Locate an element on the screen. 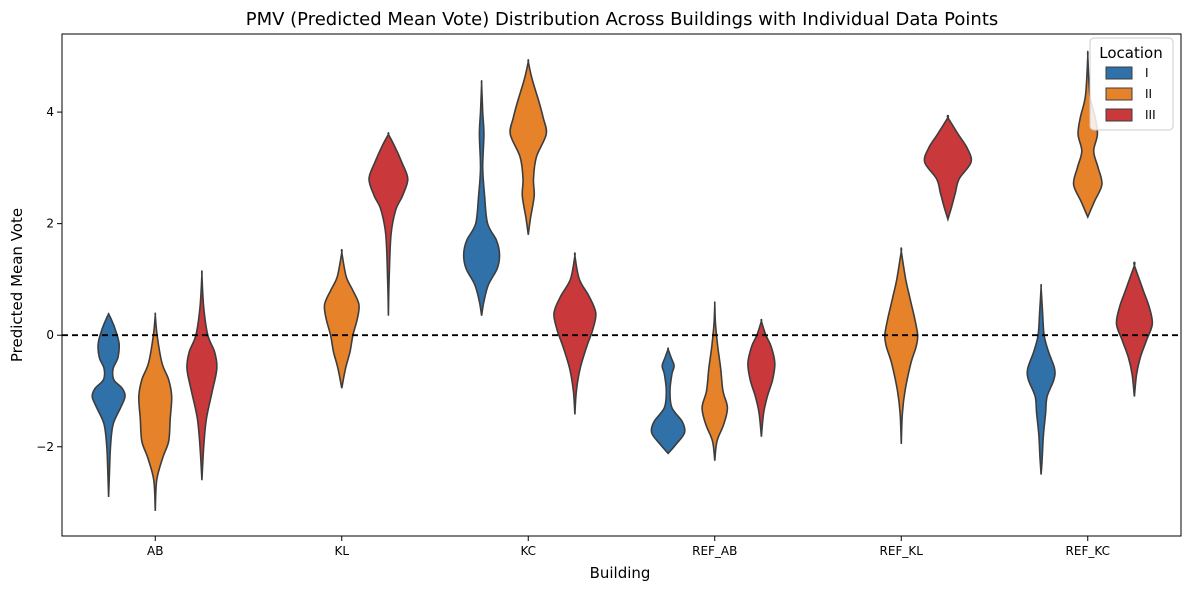 The image size is (1189, 590). violin-kl-ii is located at coordinates (341, 318).